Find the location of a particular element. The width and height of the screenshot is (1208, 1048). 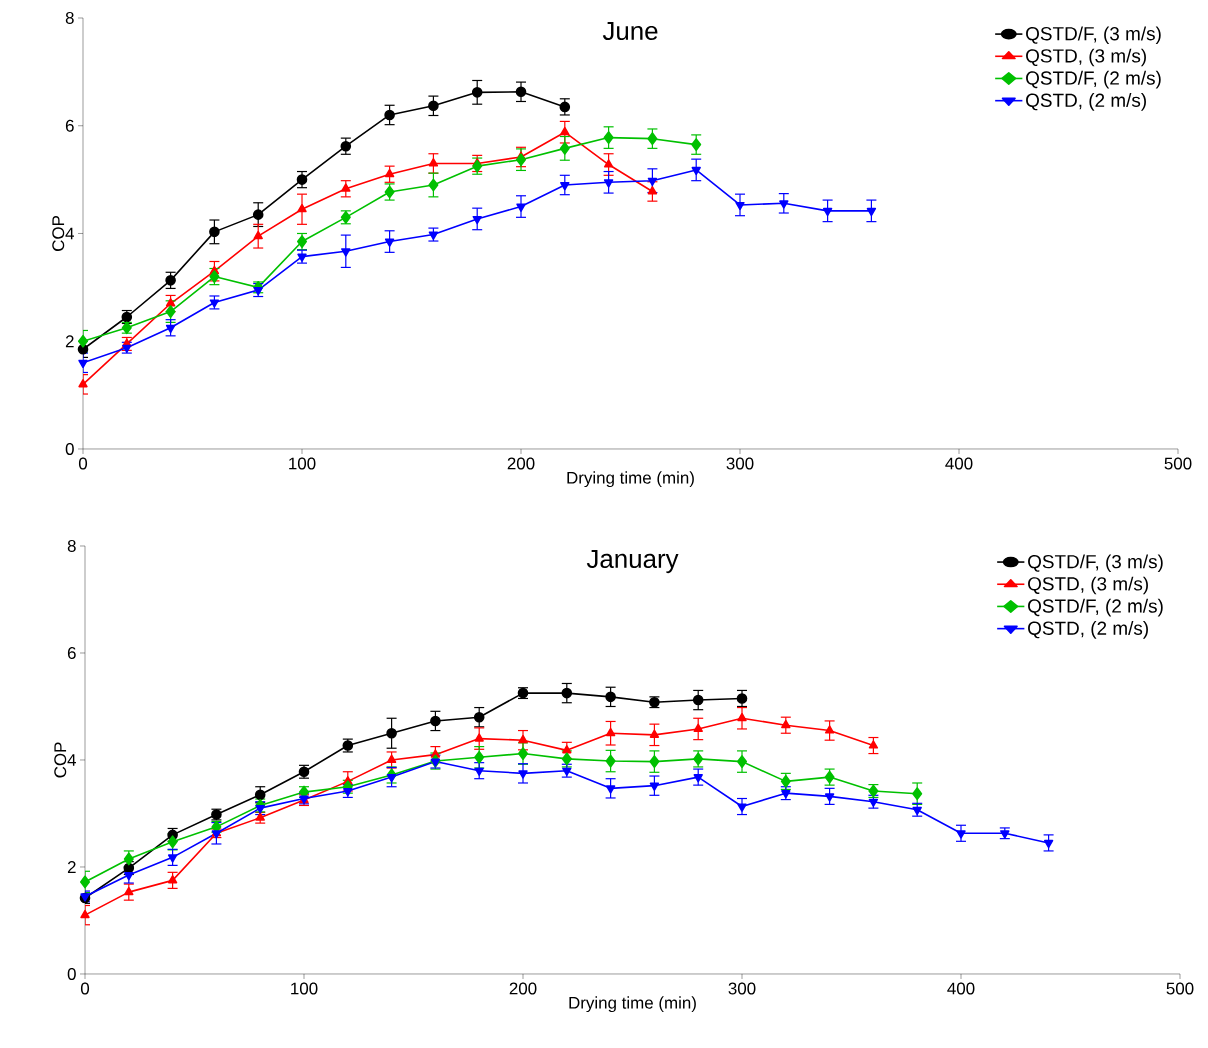

chart-title: January is located at coordinates (632, 561).